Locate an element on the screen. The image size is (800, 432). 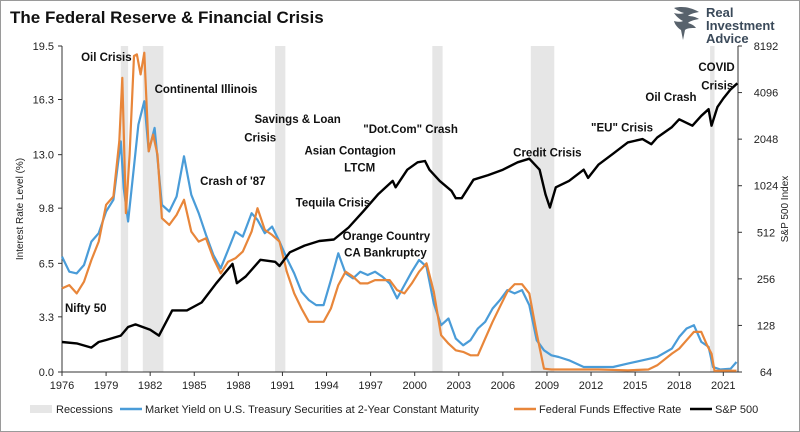
x-tick-label: 2015 is located at coordinates (635, 386).